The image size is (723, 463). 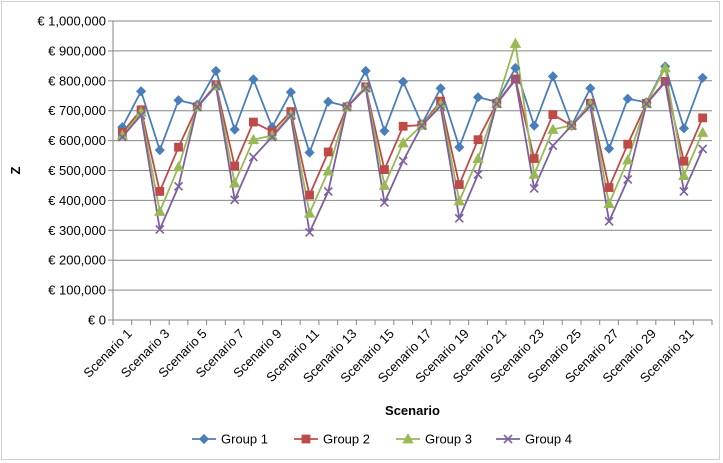 I want to click on y-tick-label: € 600,000, so click(x=77, y=140).